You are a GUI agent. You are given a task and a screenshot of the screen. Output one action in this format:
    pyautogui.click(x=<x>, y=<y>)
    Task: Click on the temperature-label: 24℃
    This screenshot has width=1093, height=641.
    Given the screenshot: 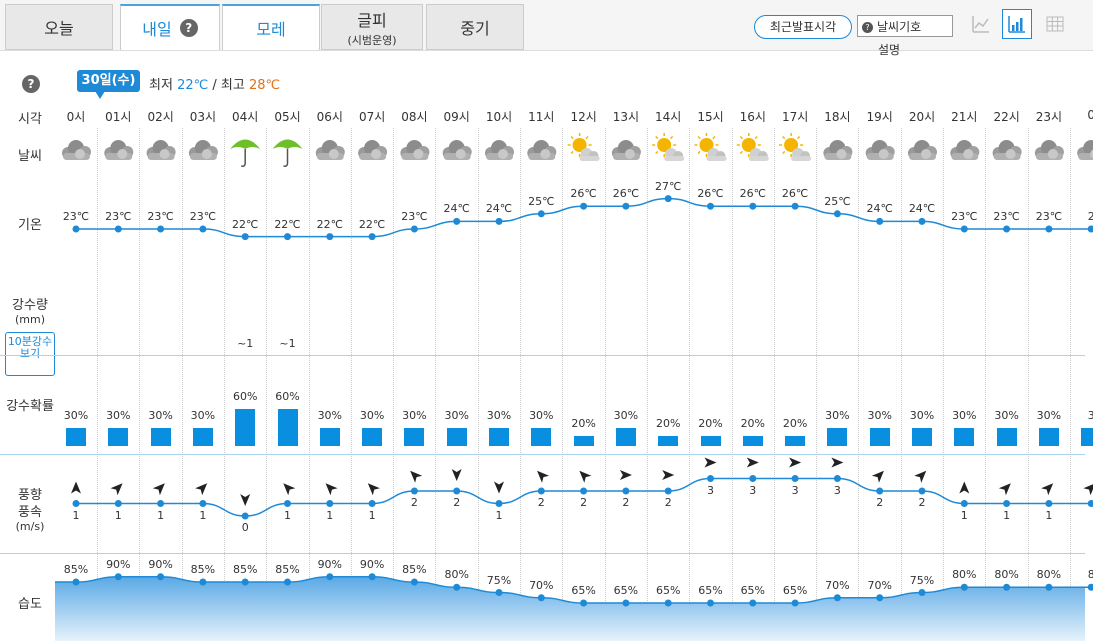 What is the action you would take?
    pyautogui.click(x=499, y=209)
    